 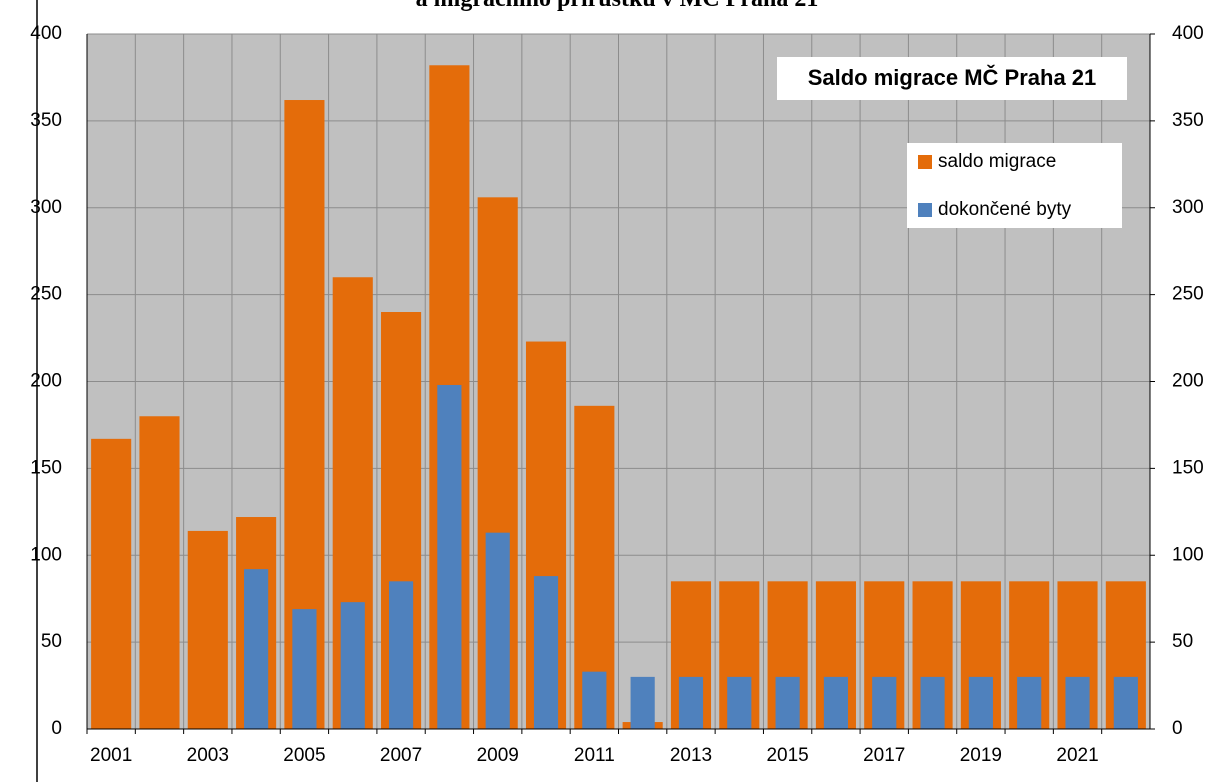 I want to click on x-tick-label: 2017, so click(x=884, y=755).